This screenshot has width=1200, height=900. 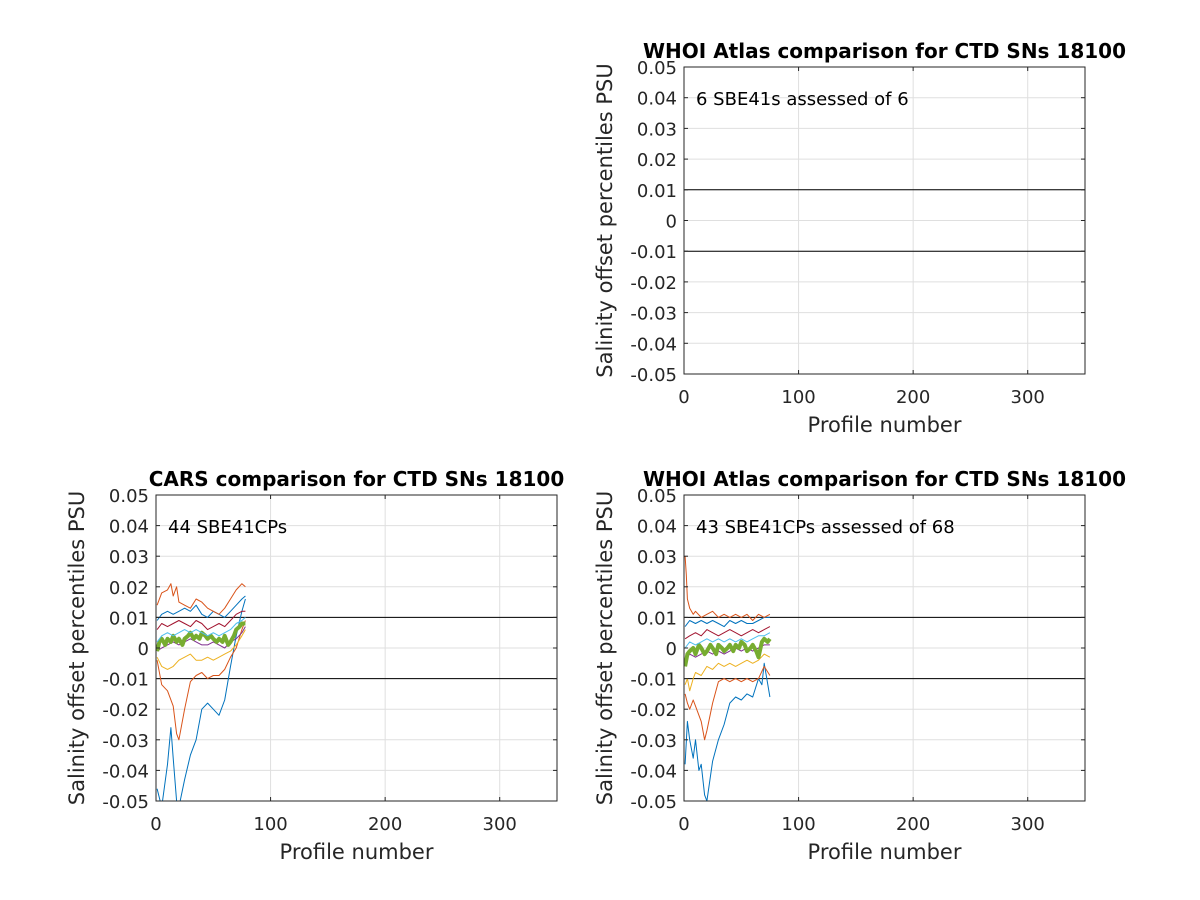 I want to click on chart-title: CARS comparison for CTD SNs 18100, so click(x=356, y=479).